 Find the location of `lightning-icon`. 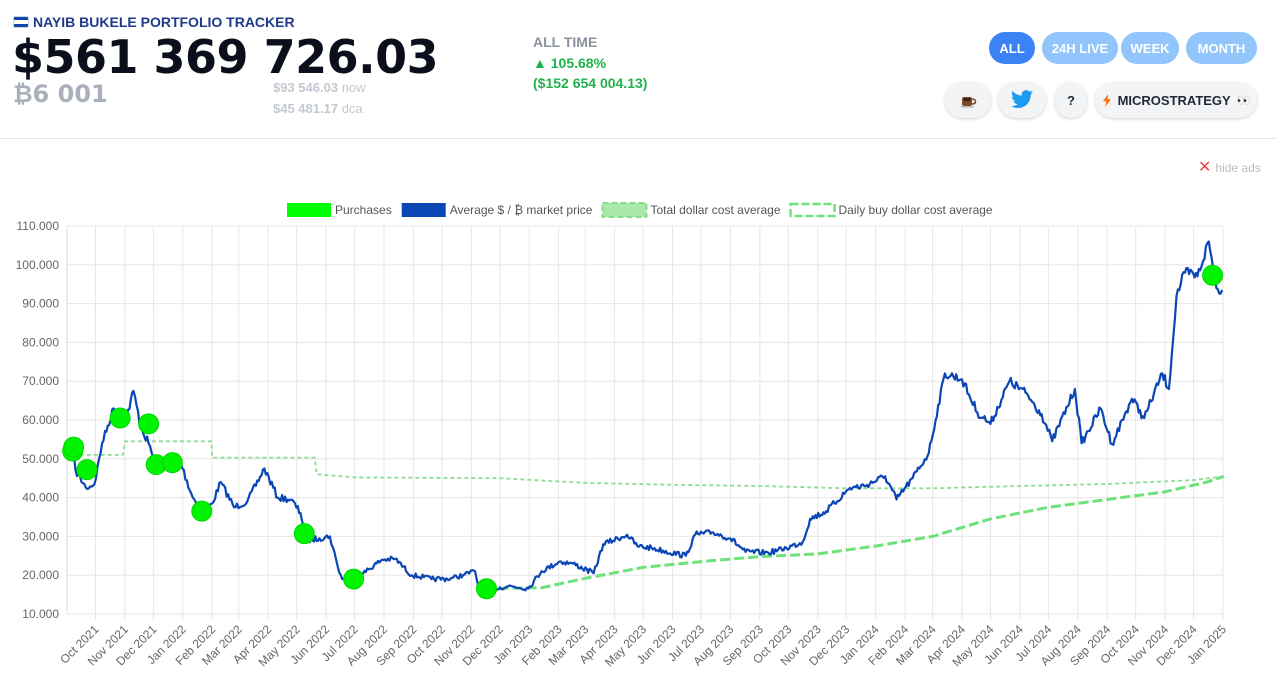

lightning-icon is located at coordinates (1106, 100).